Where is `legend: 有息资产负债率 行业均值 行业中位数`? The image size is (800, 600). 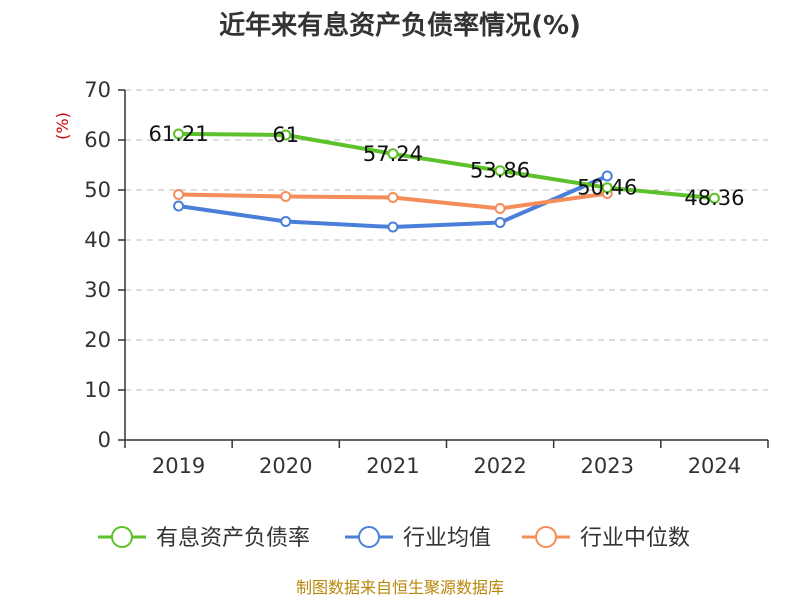 legend: 有息资产负债率 行业均值 行业中位数 is located at coordinates (394, 538).